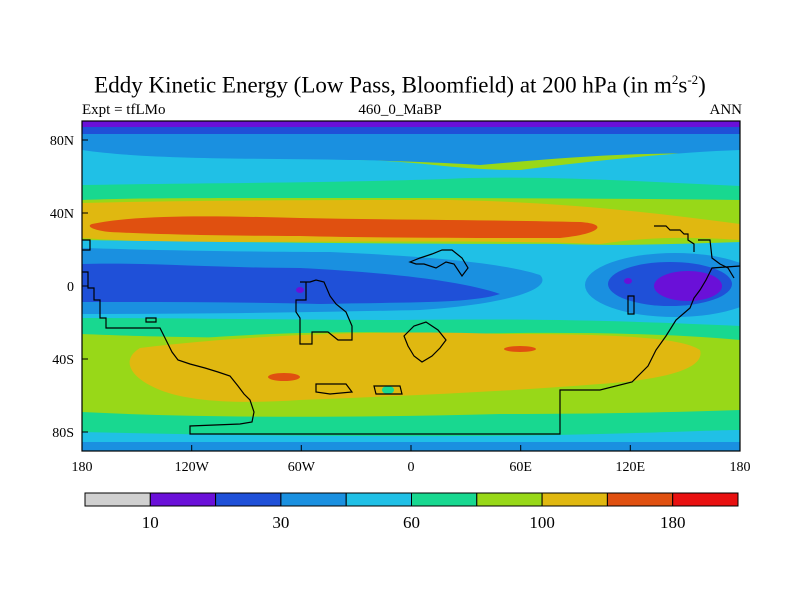 The height and width of the screenshot is (600, 800). I want to click on x-tick-label: 0, so click(411, 467).